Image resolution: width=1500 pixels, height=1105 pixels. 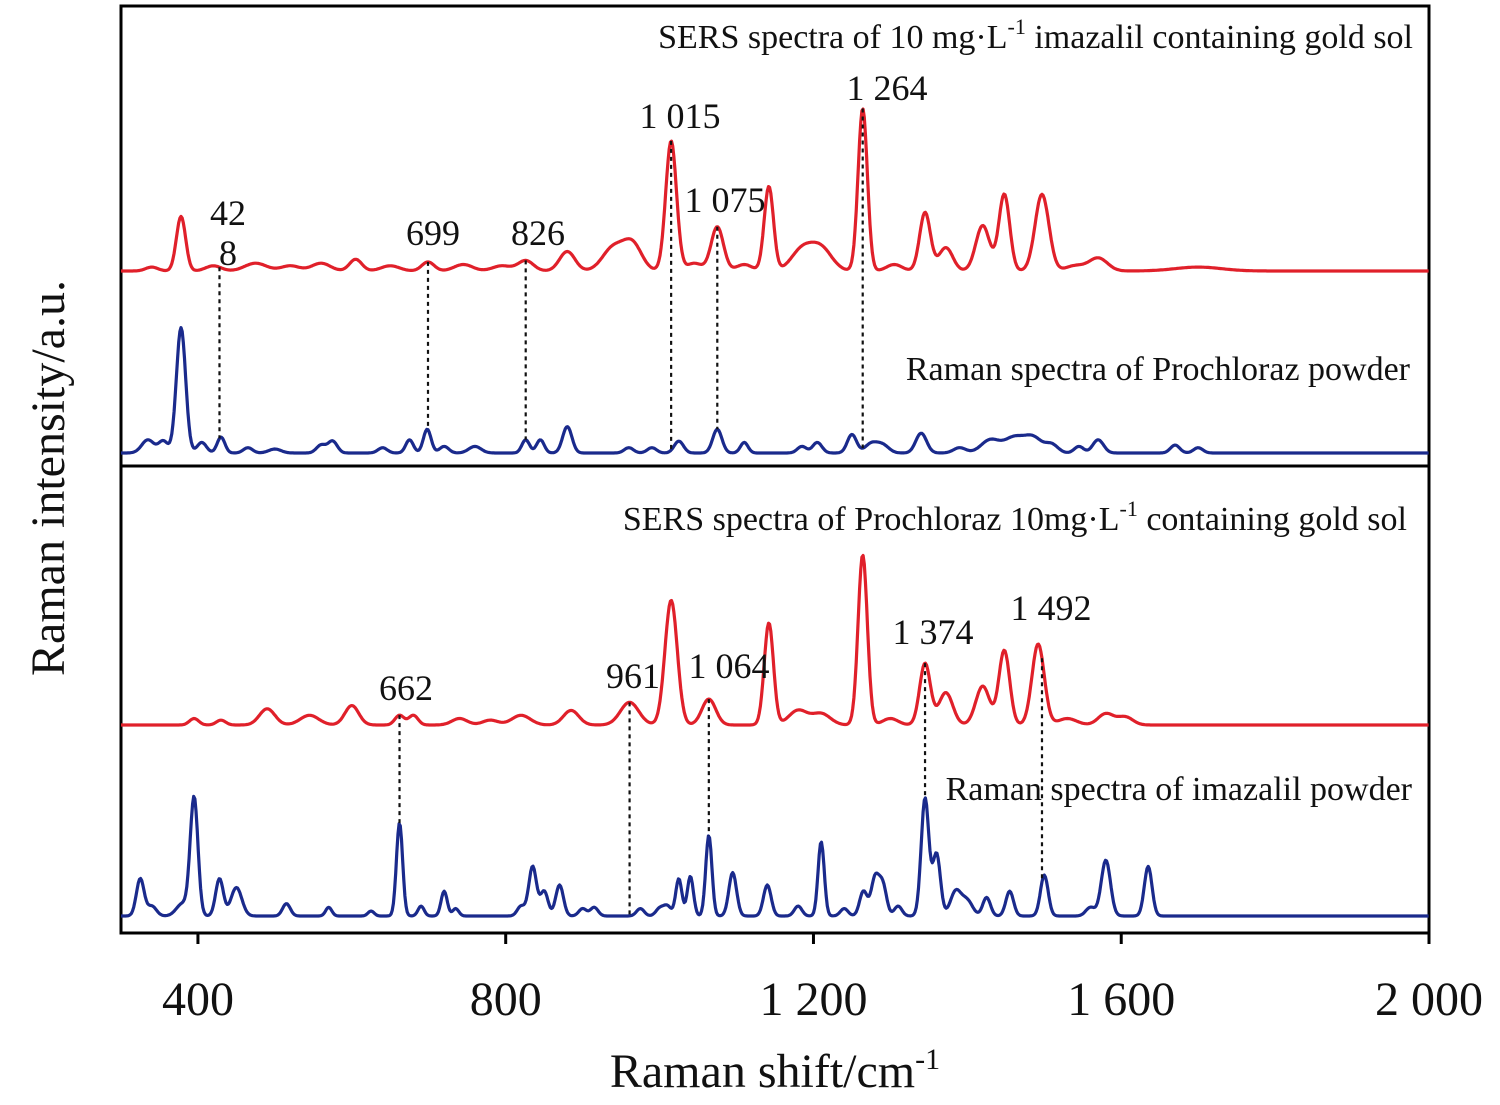 I want to click on series-label-p1-s1: Raman spectra of imazalil powder, so click(x=1179, y=789).